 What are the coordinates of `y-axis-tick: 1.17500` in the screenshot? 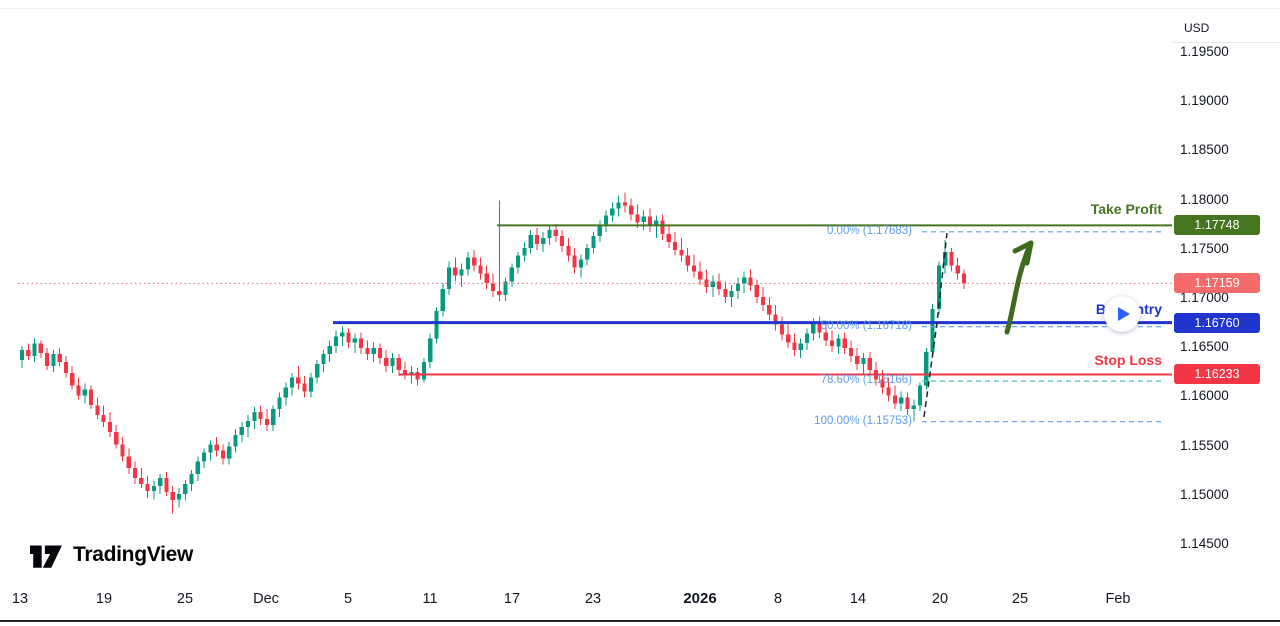 It's located at (1204, 248).